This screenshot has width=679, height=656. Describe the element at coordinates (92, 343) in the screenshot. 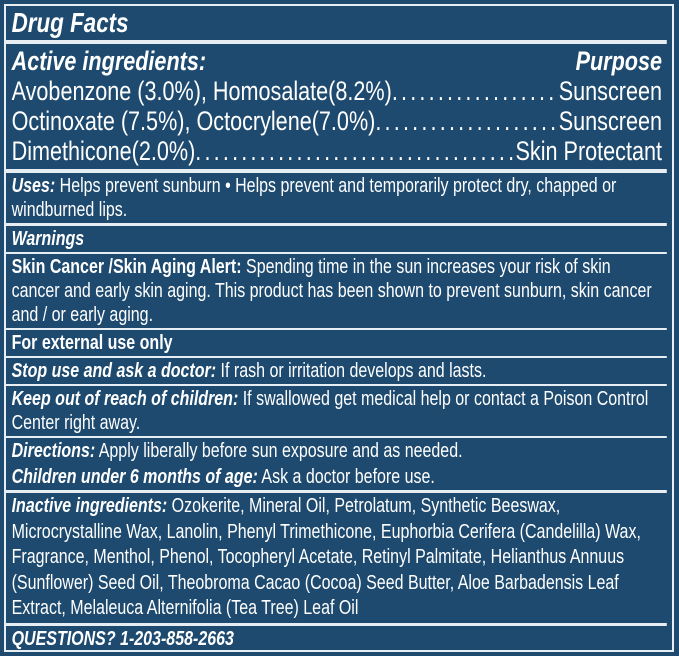

I see `external-use-text: For external use only` at that location.